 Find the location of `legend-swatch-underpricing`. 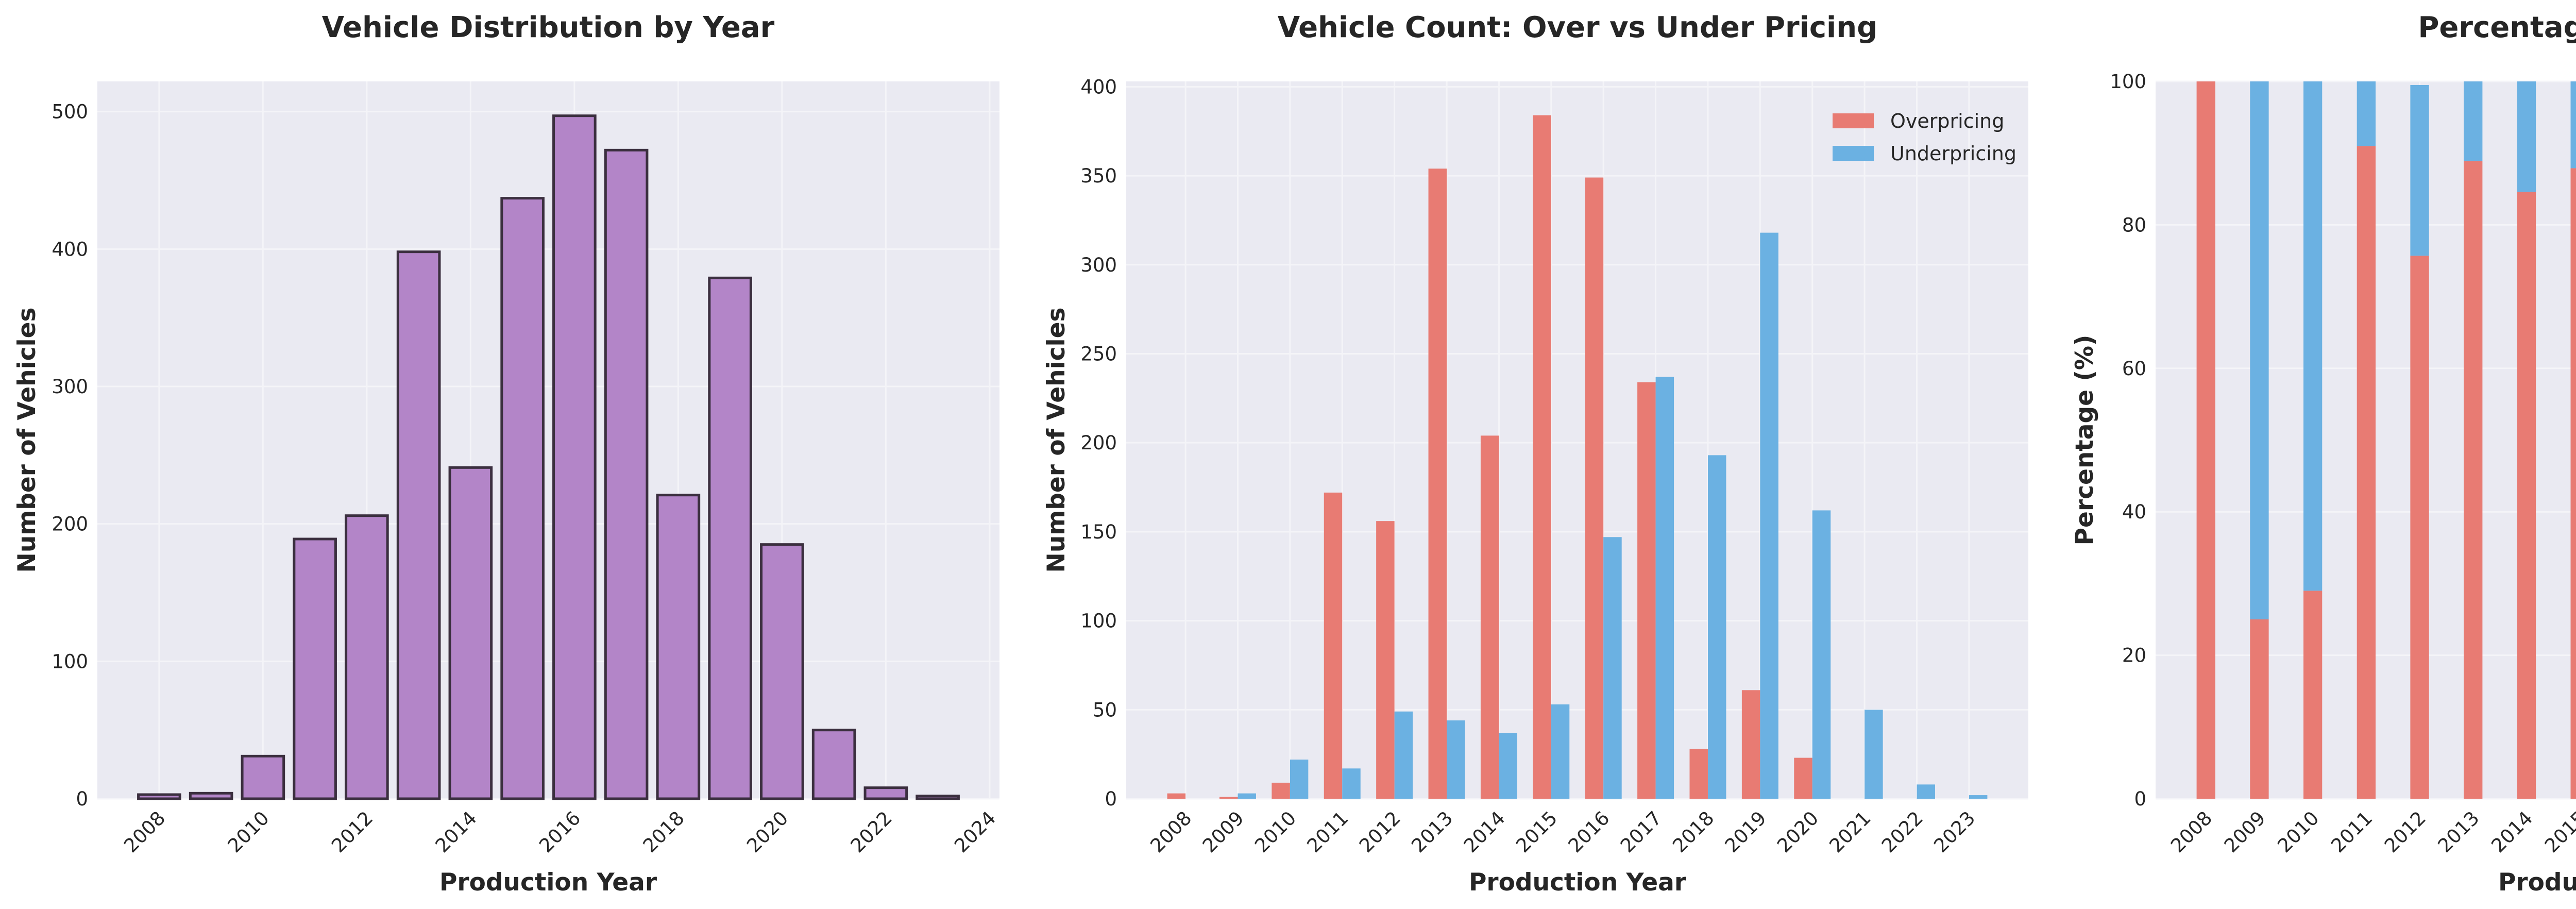

legend-swatch-underpricing is located at coordinates (1853, 153).